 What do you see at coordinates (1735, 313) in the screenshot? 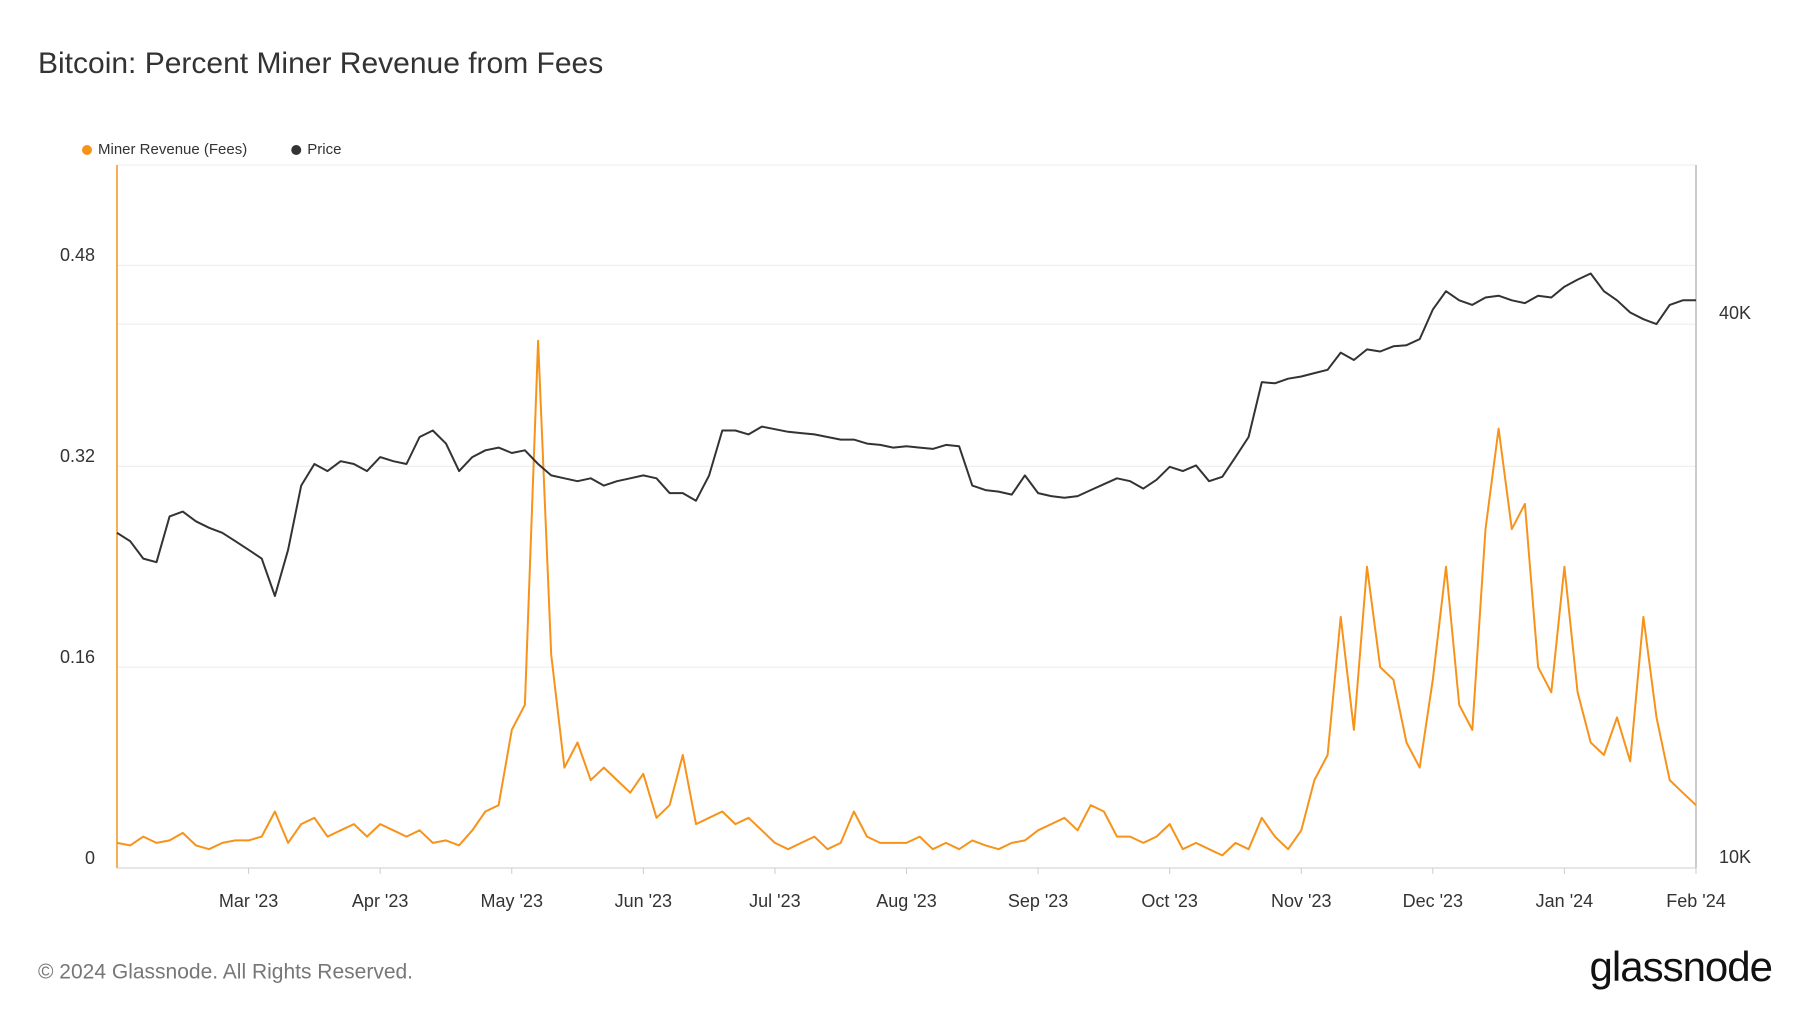
I see `y2-tick-label: 40K` at bounding box center [1735, 313].